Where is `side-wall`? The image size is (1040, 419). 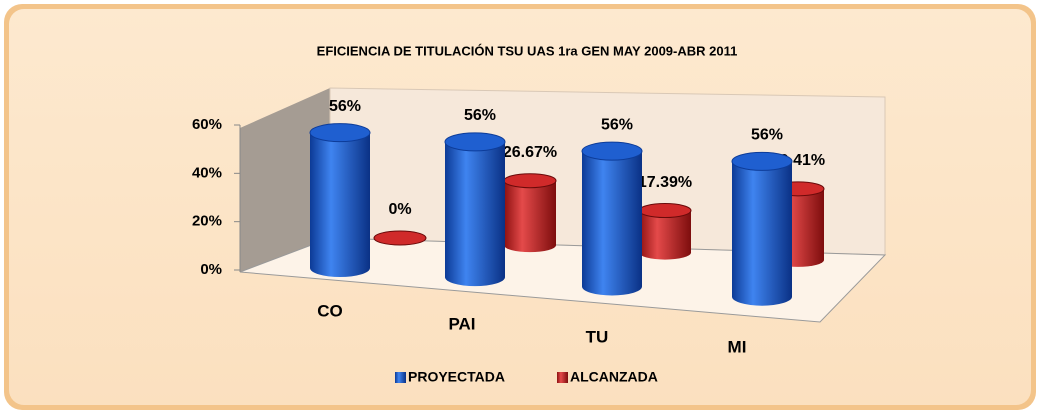
side-wall is located at coordinates (285, 180).